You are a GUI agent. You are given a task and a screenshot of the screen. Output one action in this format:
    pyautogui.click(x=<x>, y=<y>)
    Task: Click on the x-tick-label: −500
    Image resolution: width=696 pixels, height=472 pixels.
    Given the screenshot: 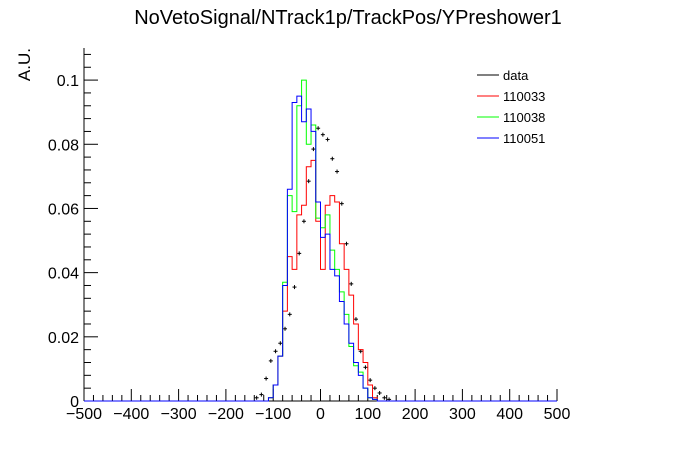 What is the action you would take?
    pyautogui.click(x=84, y=414)
    